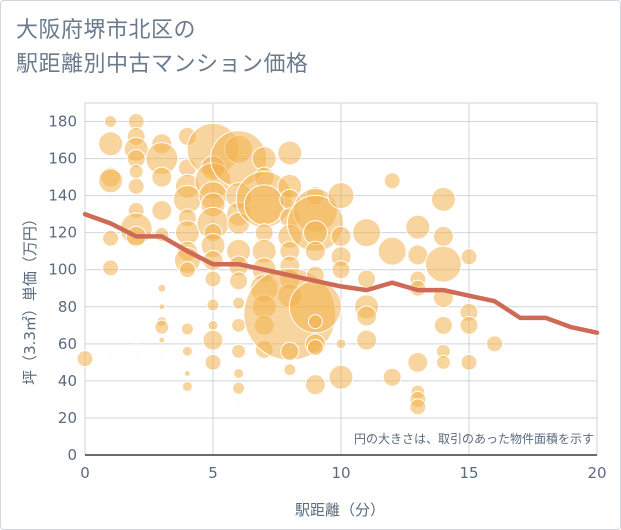 The image size is (621, 530). Describe the element at coordinates (62, 233) in the screenshot. I see `y-tick-label: 120` at that location.